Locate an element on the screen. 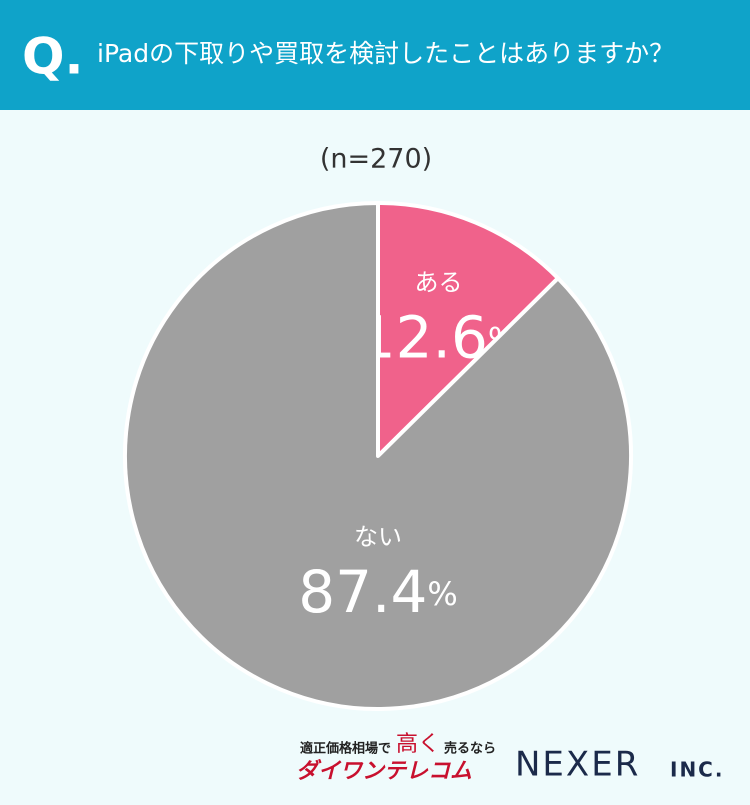  footer-logo: 適正価格相場で 高く 売るなら ダイワンテレコム NEXER INC. is located at coordinates (510, 758).